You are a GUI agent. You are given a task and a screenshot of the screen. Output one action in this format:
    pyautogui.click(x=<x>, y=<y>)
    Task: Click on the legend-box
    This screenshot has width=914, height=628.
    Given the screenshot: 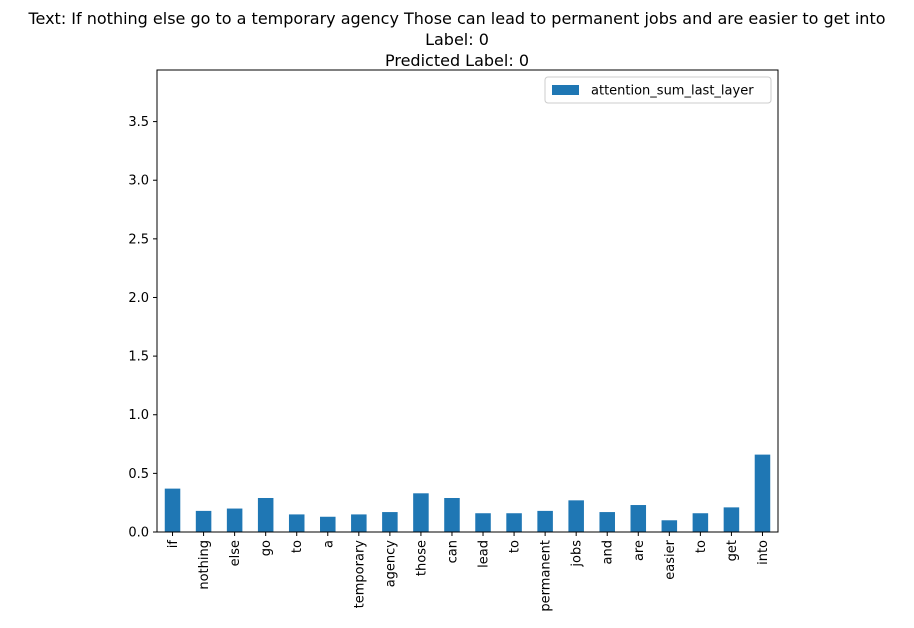 What is the action you would take?
    pyautogui.click(x=658, y=90)
    